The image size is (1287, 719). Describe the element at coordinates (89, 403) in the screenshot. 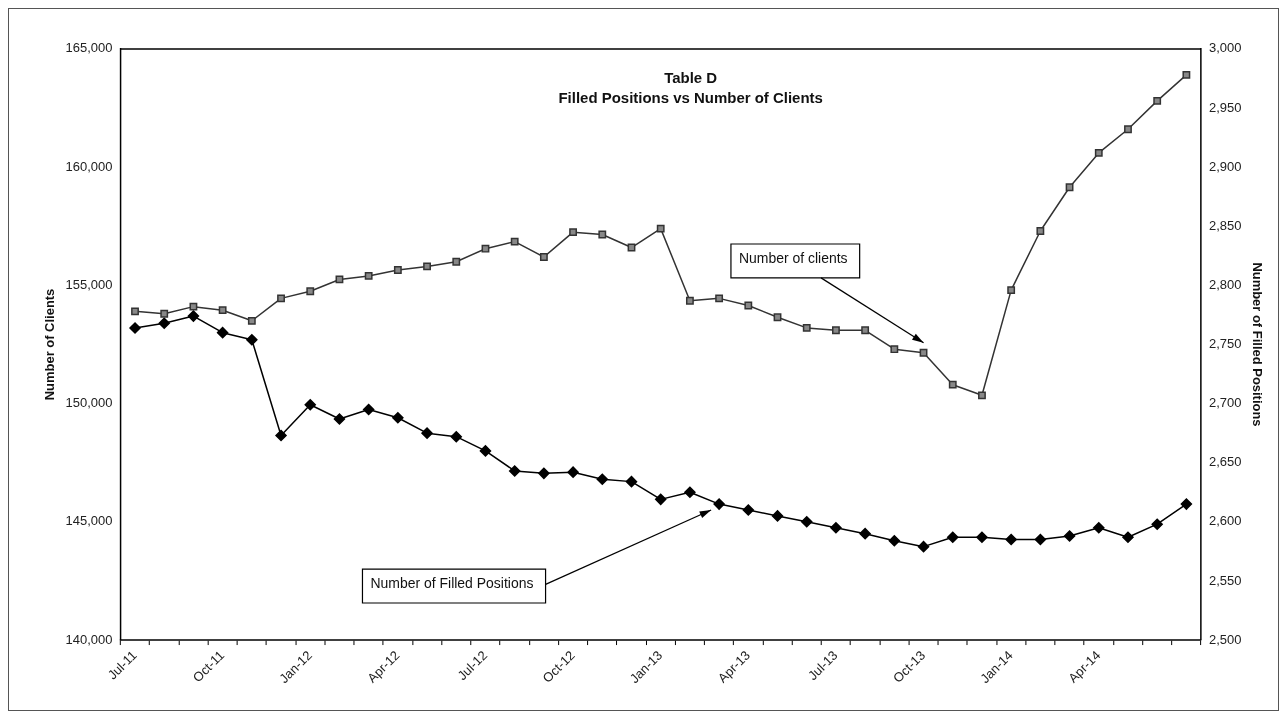

I see `y-tick-label: 150,000` at that location.